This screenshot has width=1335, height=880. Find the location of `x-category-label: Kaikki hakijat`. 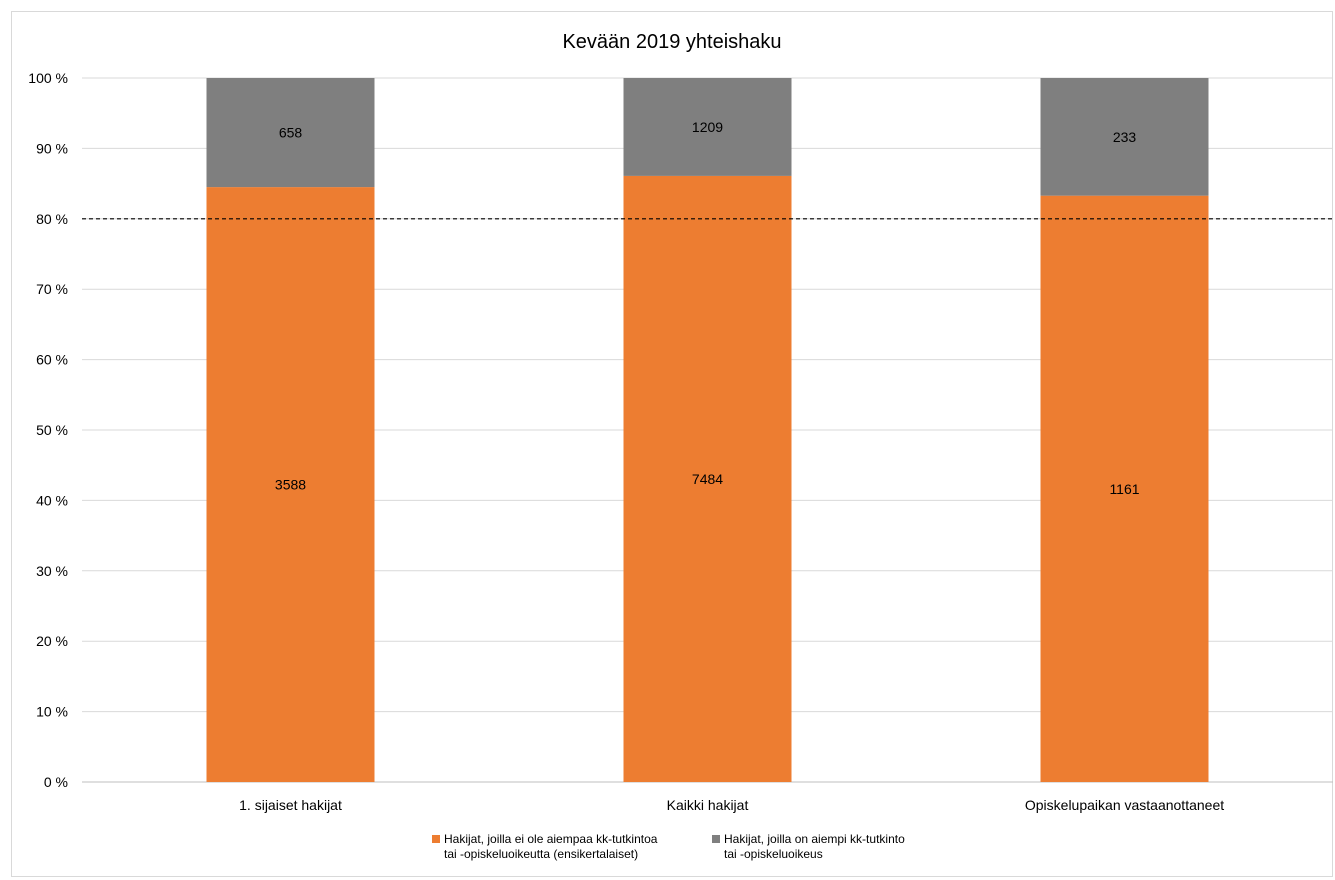

x-category-label: Kaikki hakijat is located at coordinates (708, 805).